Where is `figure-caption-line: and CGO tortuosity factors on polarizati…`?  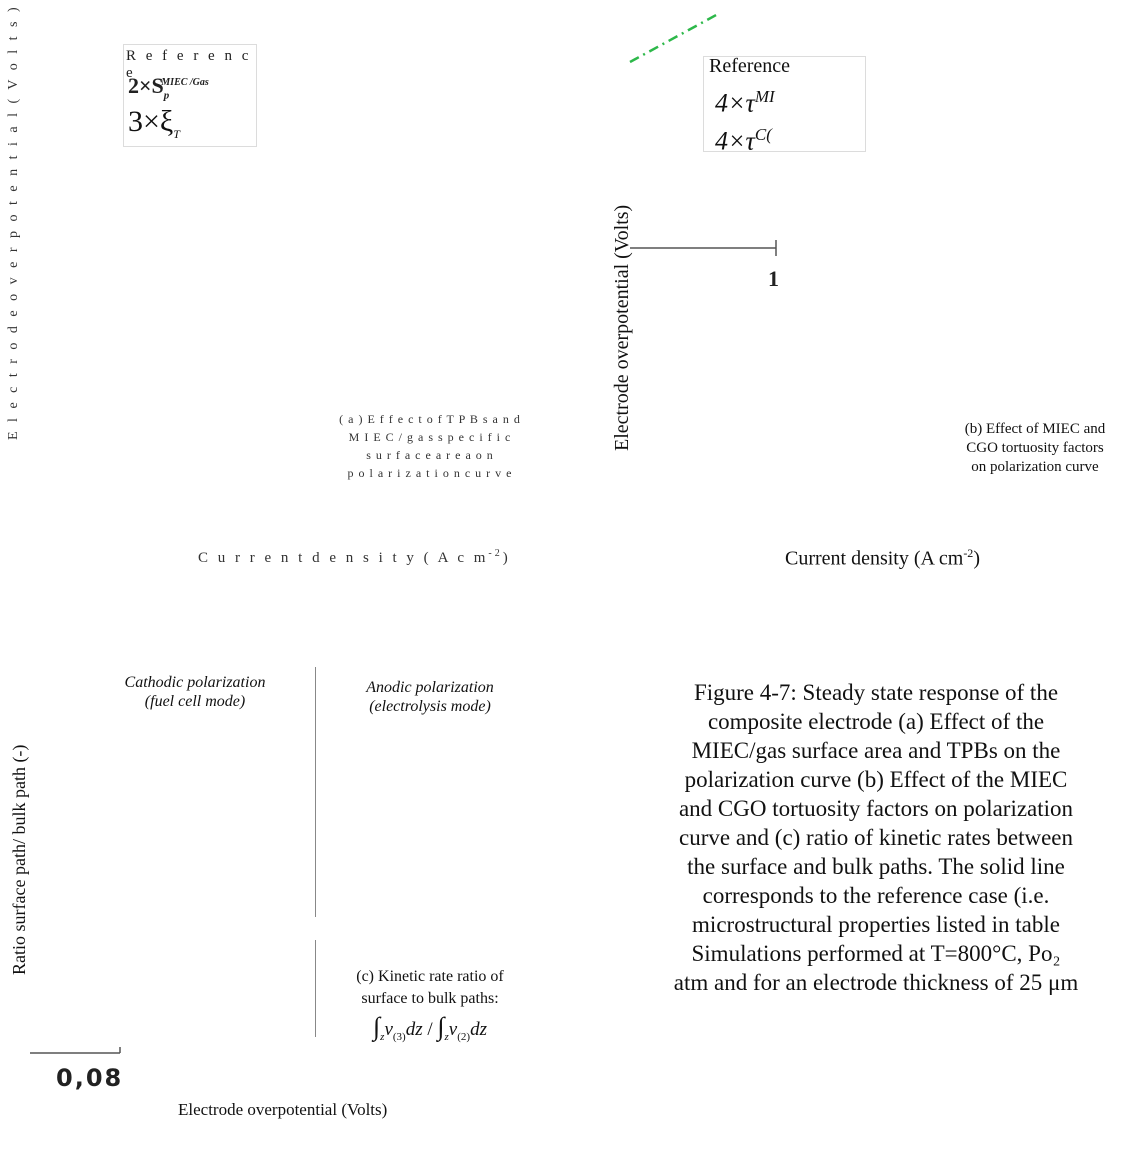
figure-caption-line: and CGO tortuosity factors on polarizati… is located at coordinates (876, 808).